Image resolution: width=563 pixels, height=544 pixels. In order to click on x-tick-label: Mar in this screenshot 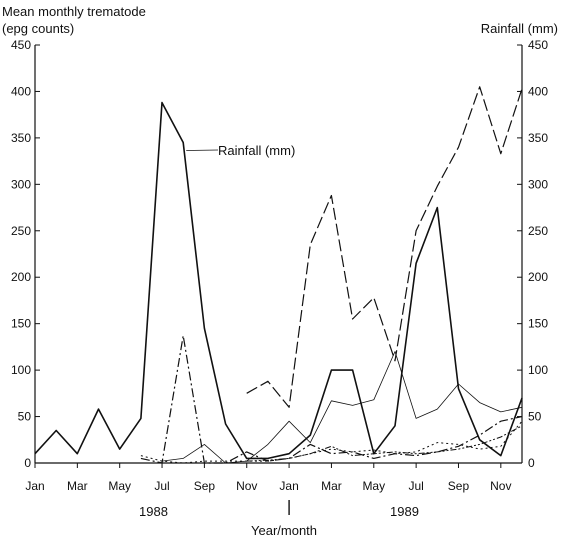, I will do `click(331, 486)`.